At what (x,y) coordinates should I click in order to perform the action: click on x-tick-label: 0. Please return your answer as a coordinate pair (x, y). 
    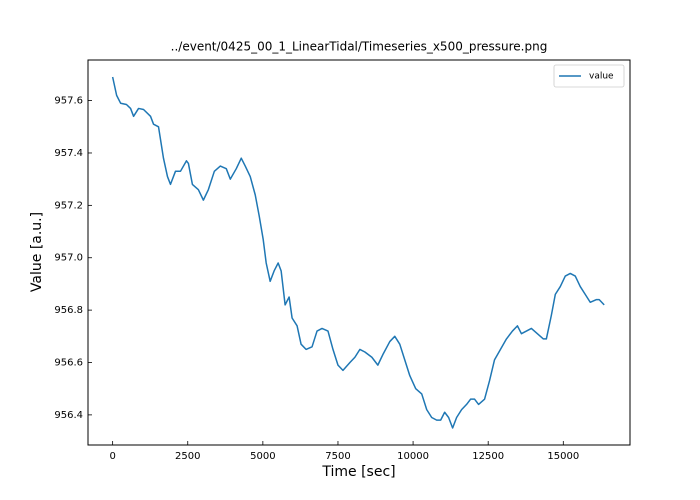
    Looking at the image, I should click on (112, 456).